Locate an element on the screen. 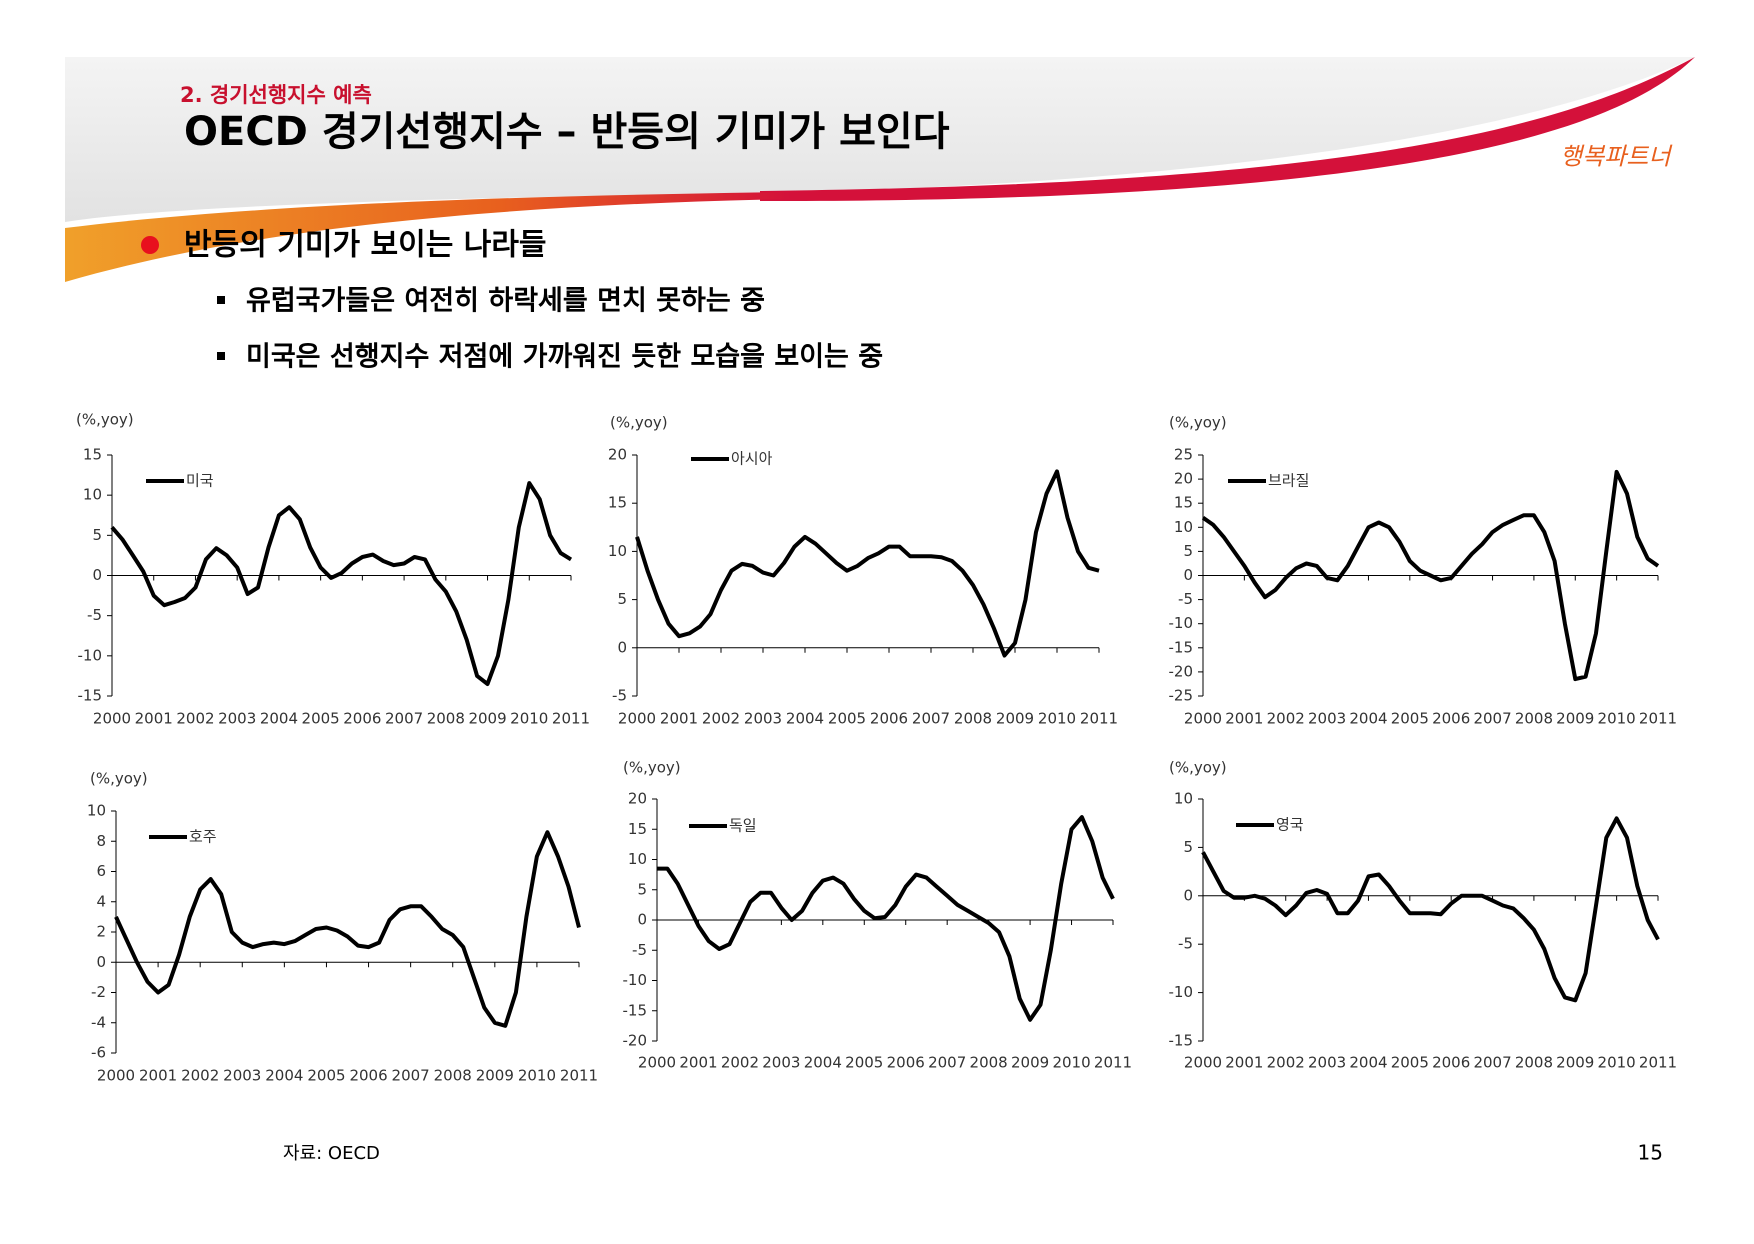 This screenshot has height=1244, width=1754. y-tick-label: 2 is located at coordinates (101, 932).